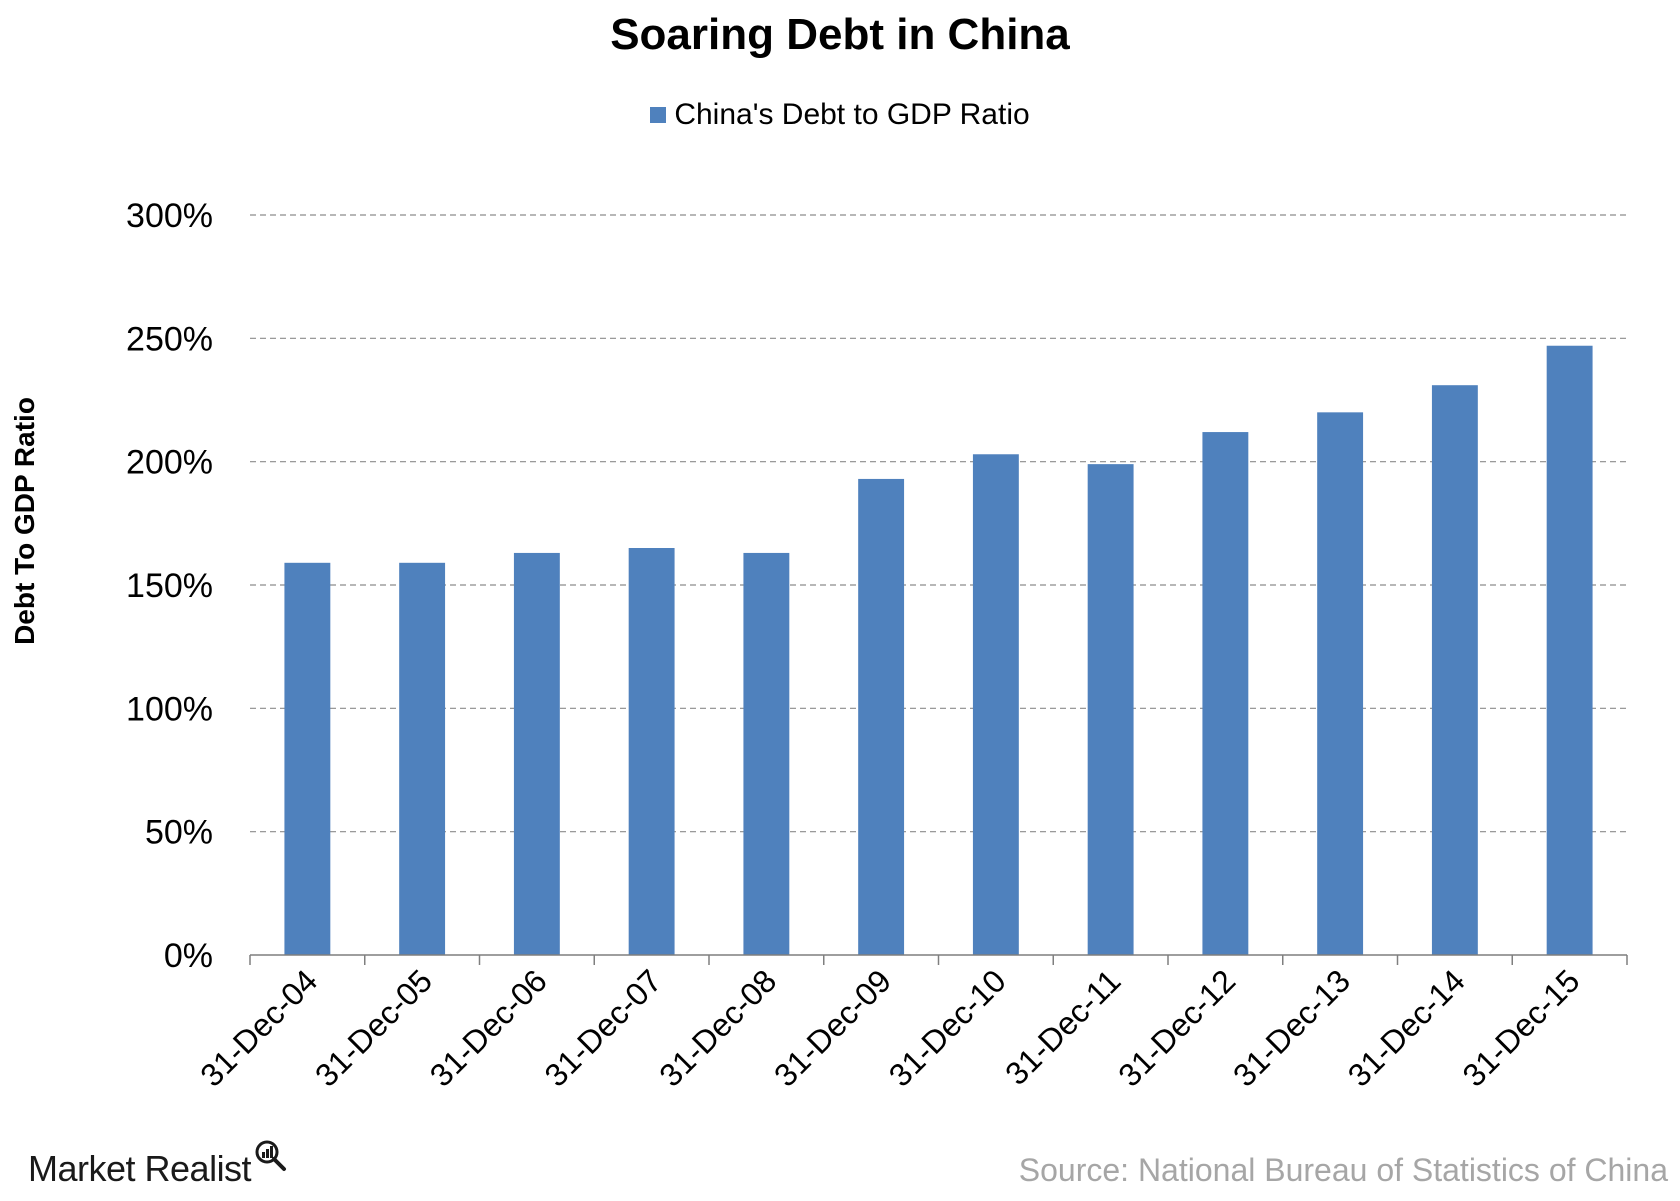 The height and width of the screenshot is (1201, 1680). What do you see at coordinates (188, 956) in the screenshot?
I see `y-tick-label: 0%` at bounding box center [188, 956].